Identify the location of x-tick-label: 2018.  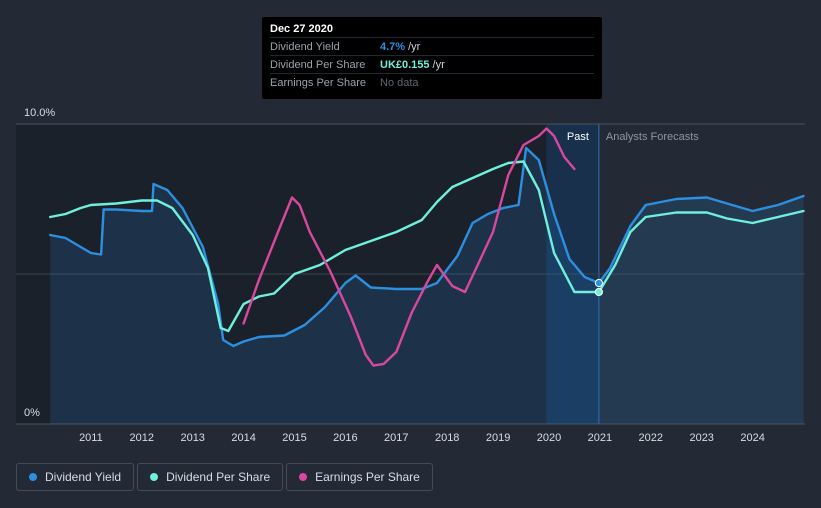
(447, 438).